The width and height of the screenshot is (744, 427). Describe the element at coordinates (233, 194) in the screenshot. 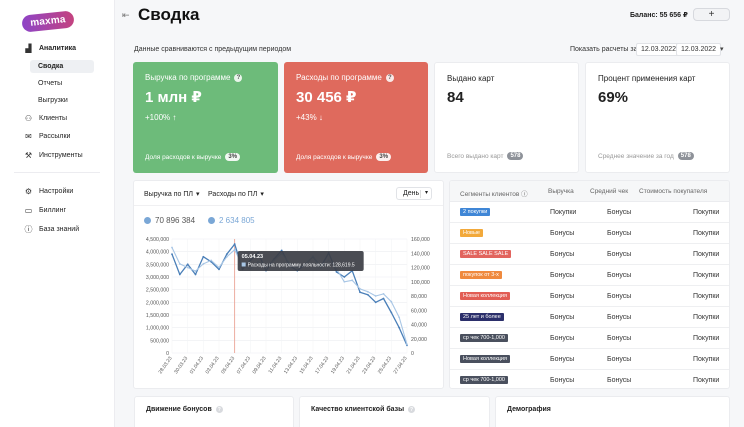

I see `dropdown-label: Расходы по ПЛ` at that location.